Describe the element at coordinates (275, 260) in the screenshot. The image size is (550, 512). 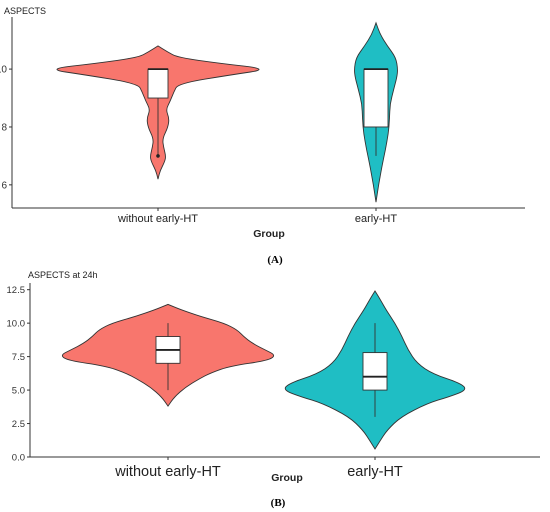
I see `panel-label: (A)` at that location.